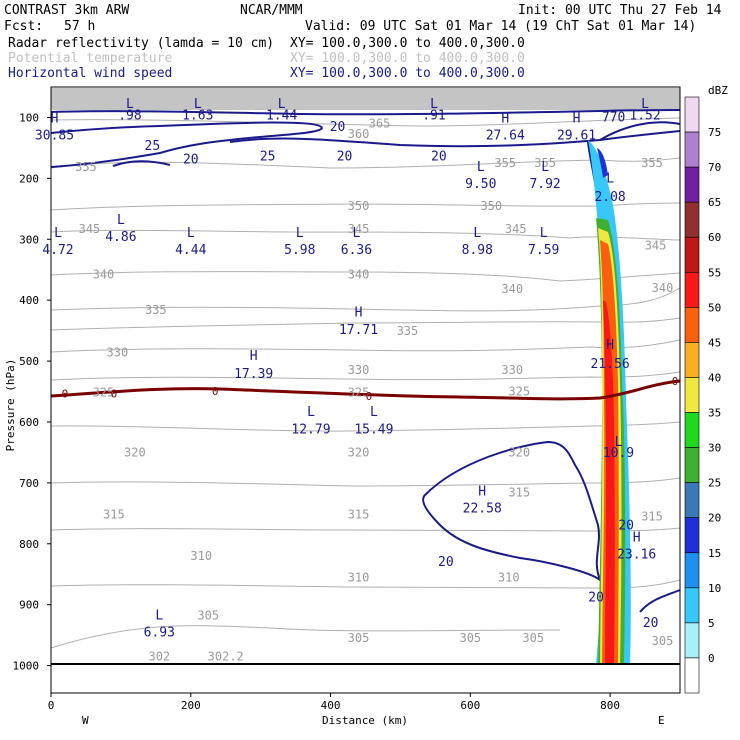 The width and height of the screenshot is (740, 740). Describe the element at coordinates (714, 413) in the screenshot. I see `colorbar-tick-label: 35` at that location.